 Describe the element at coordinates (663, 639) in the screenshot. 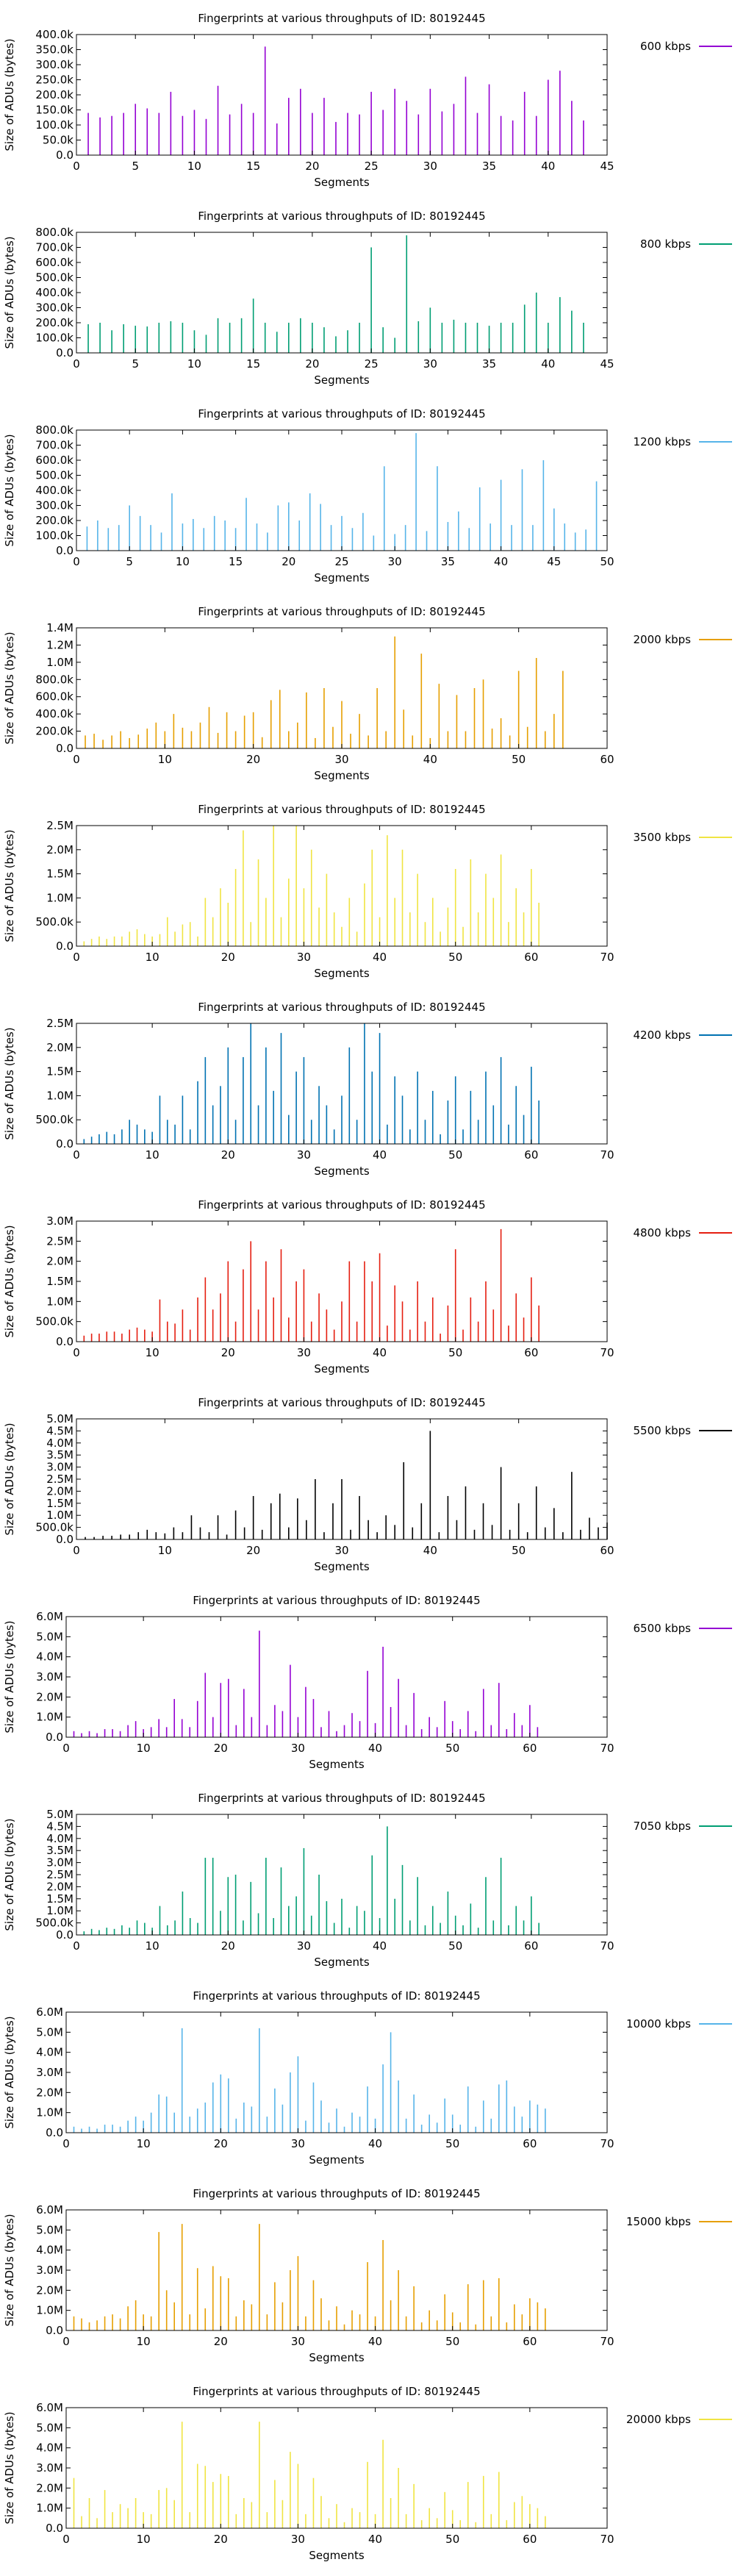

I see `legend-label: 2000 kbps` at that location.